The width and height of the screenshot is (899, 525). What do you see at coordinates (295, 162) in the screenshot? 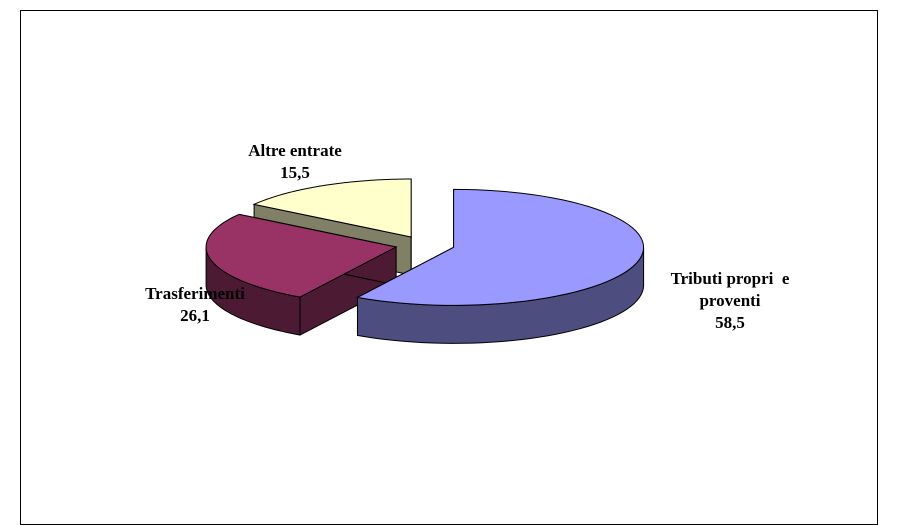
I see `slice-label: Altre entrate 15,5` at bounding box center [295, 162].